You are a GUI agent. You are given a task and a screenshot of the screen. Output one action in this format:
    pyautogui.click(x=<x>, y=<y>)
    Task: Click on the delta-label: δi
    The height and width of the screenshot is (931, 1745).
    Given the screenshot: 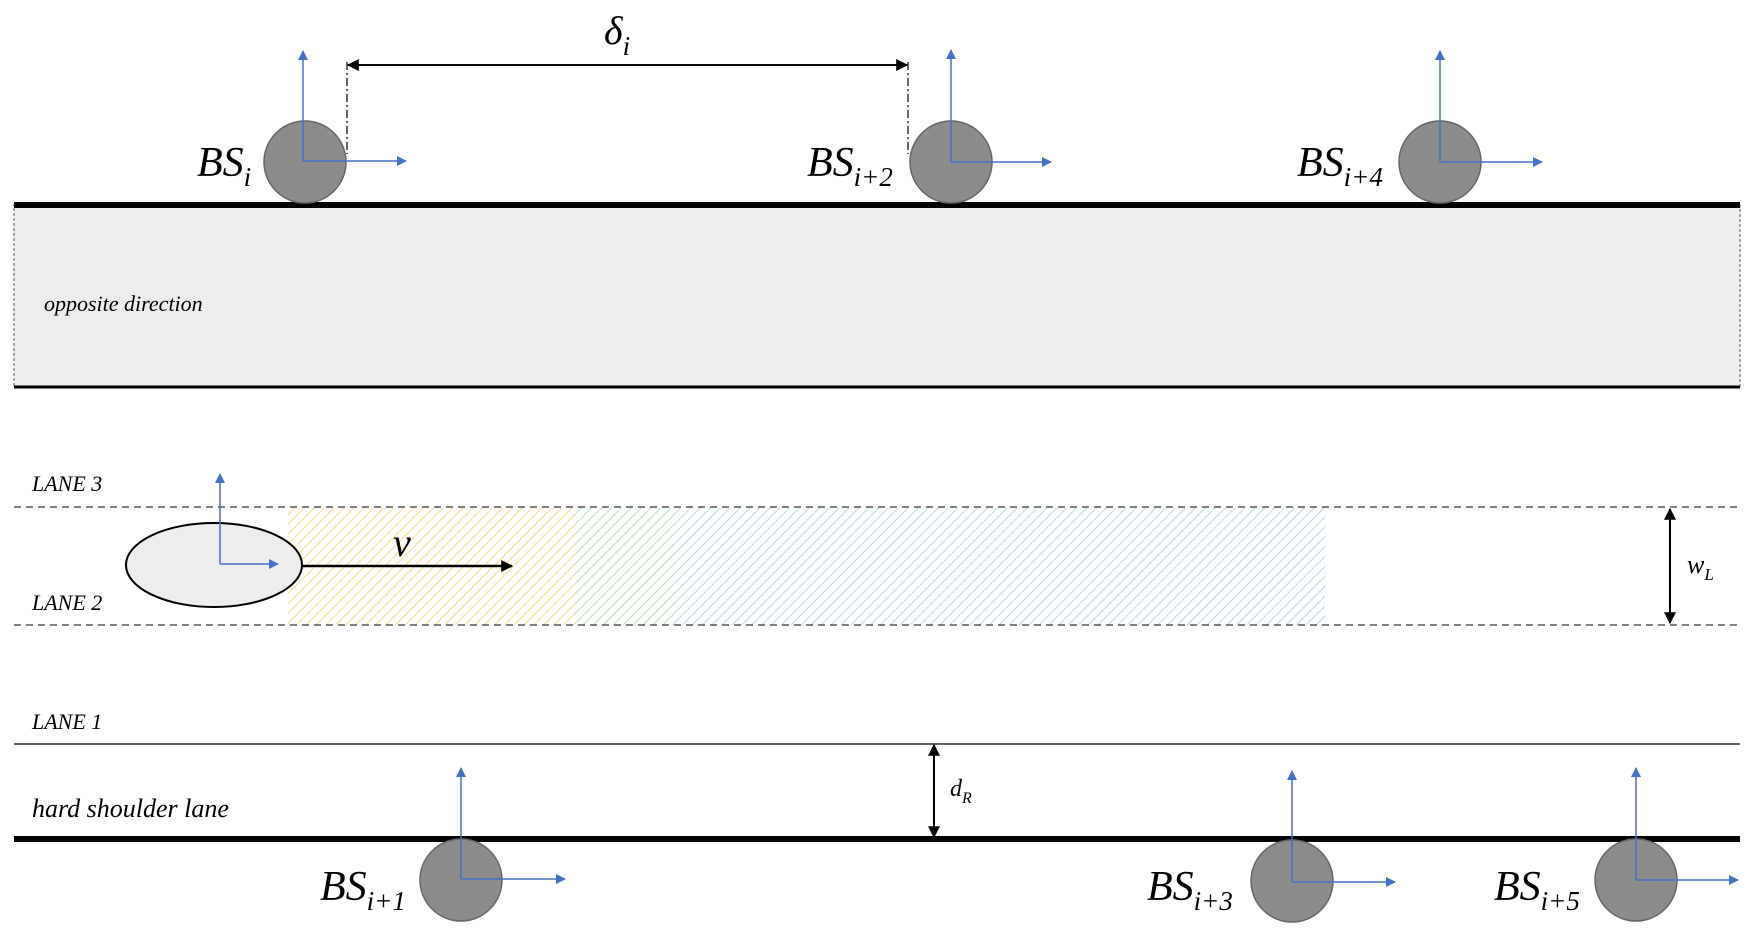 What is the action you would take?
    pyautogui.click(x=617, y=34)
    